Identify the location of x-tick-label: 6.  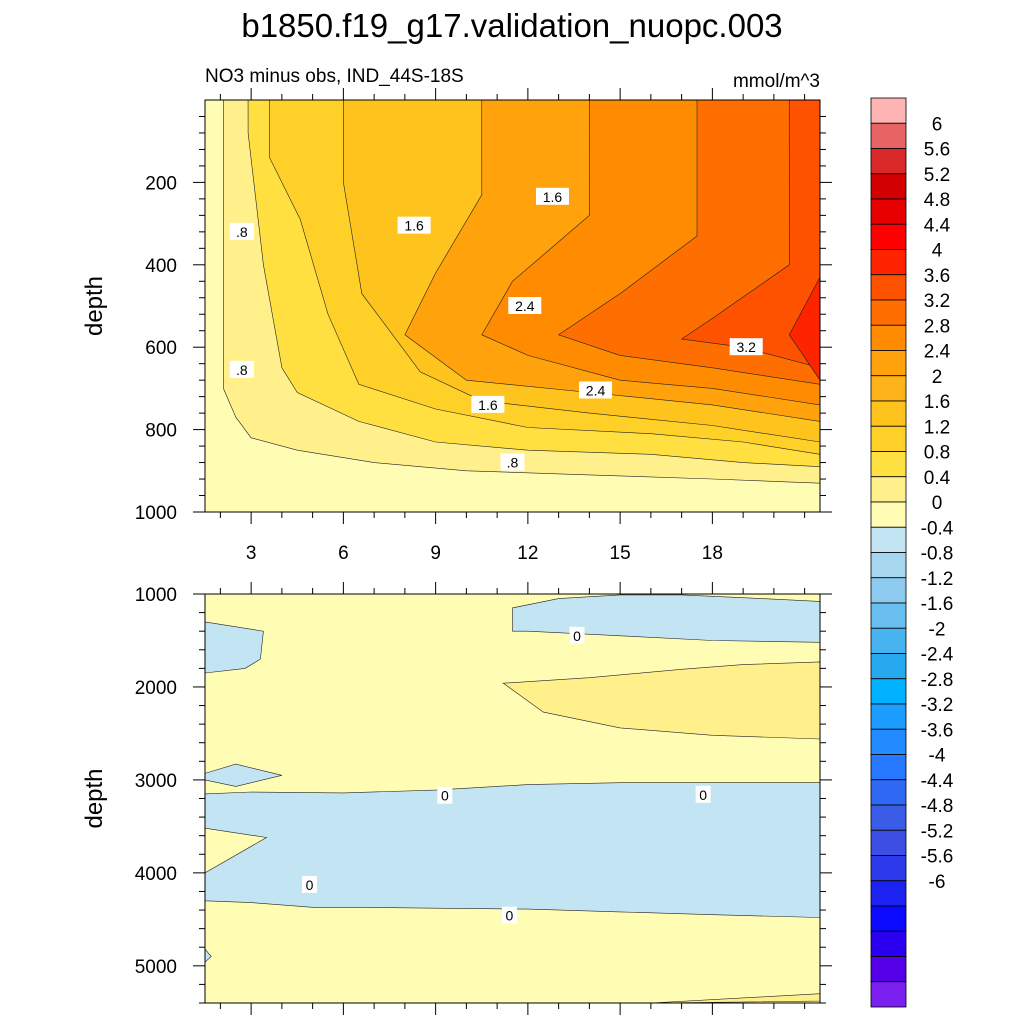
(343, 553).